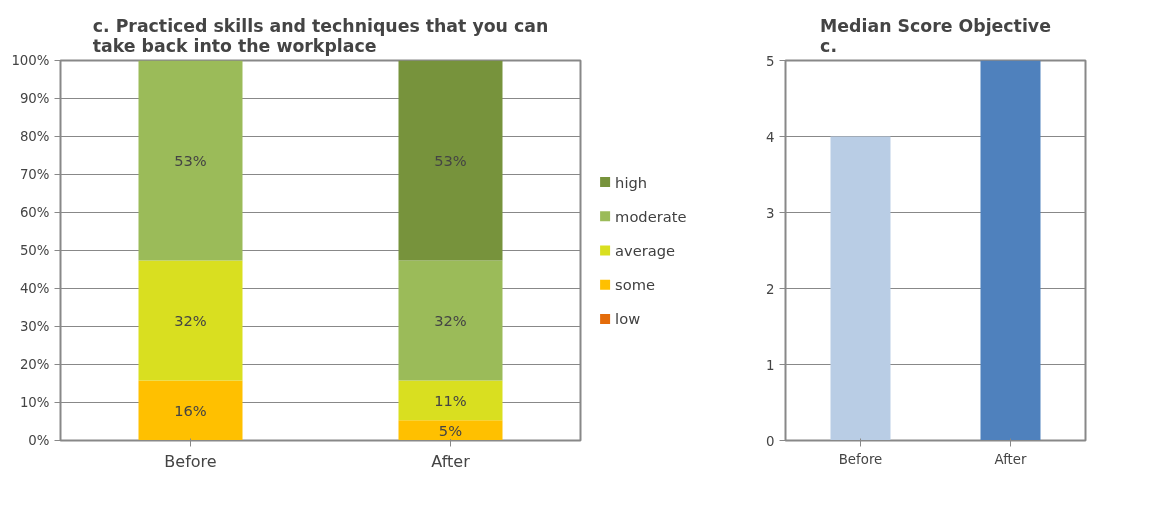 This screenshot has width=1163, height=530. Describe the element at coordinates (34, 174) in the screenshot. I see `y-tick-label: 70%` at that location.